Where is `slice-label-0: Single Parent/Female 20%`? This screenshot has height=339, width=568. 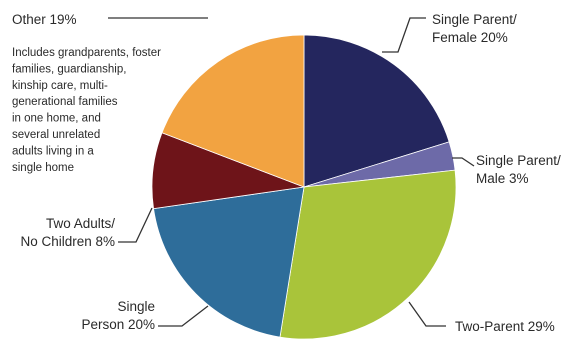 slice-label-0: Single Parent/Female 20% is located at coordinates (474, 28).